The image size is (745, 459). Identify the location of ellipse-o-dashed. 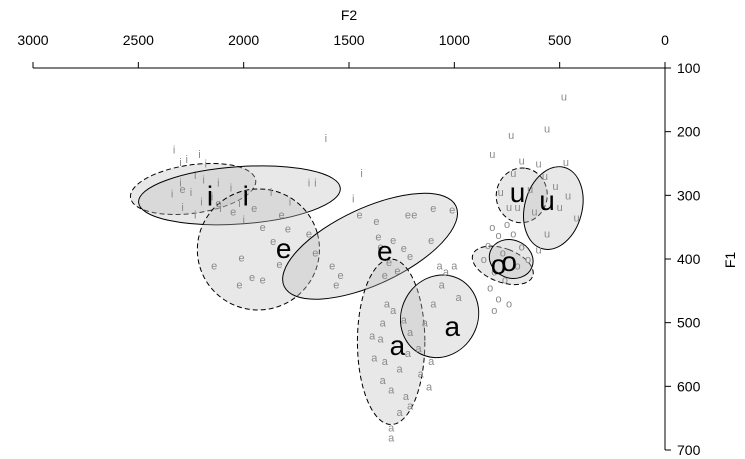
(502, 265).